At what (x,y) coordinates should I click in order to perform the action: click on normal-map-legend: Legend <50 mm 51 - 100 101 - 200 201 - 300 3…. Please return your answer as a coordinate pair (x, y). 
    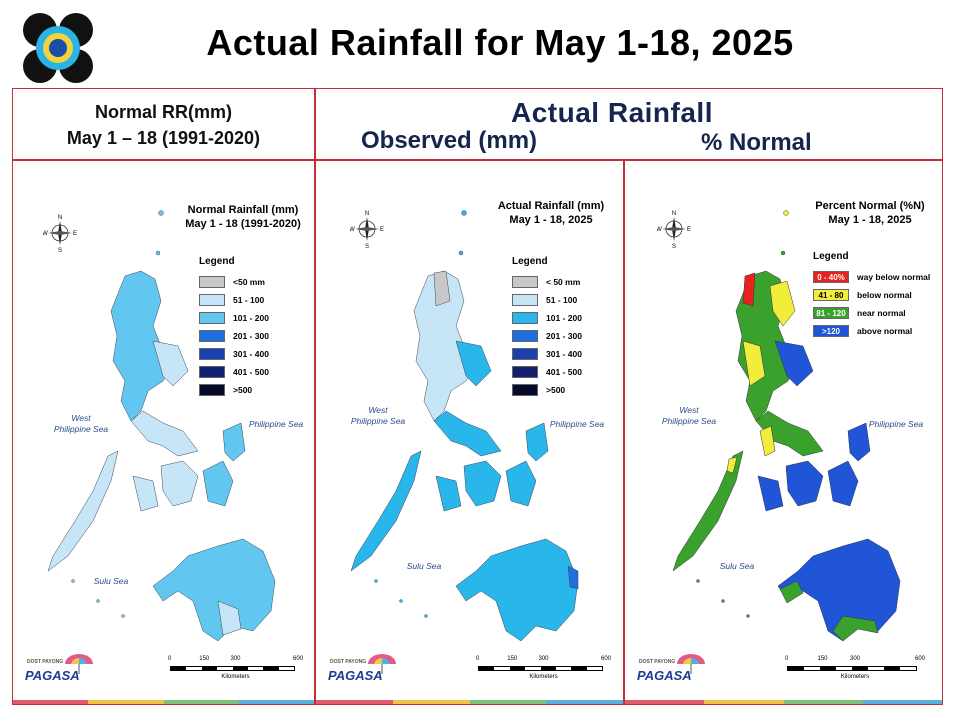
    Looking at the image, I should click on (234, 327).